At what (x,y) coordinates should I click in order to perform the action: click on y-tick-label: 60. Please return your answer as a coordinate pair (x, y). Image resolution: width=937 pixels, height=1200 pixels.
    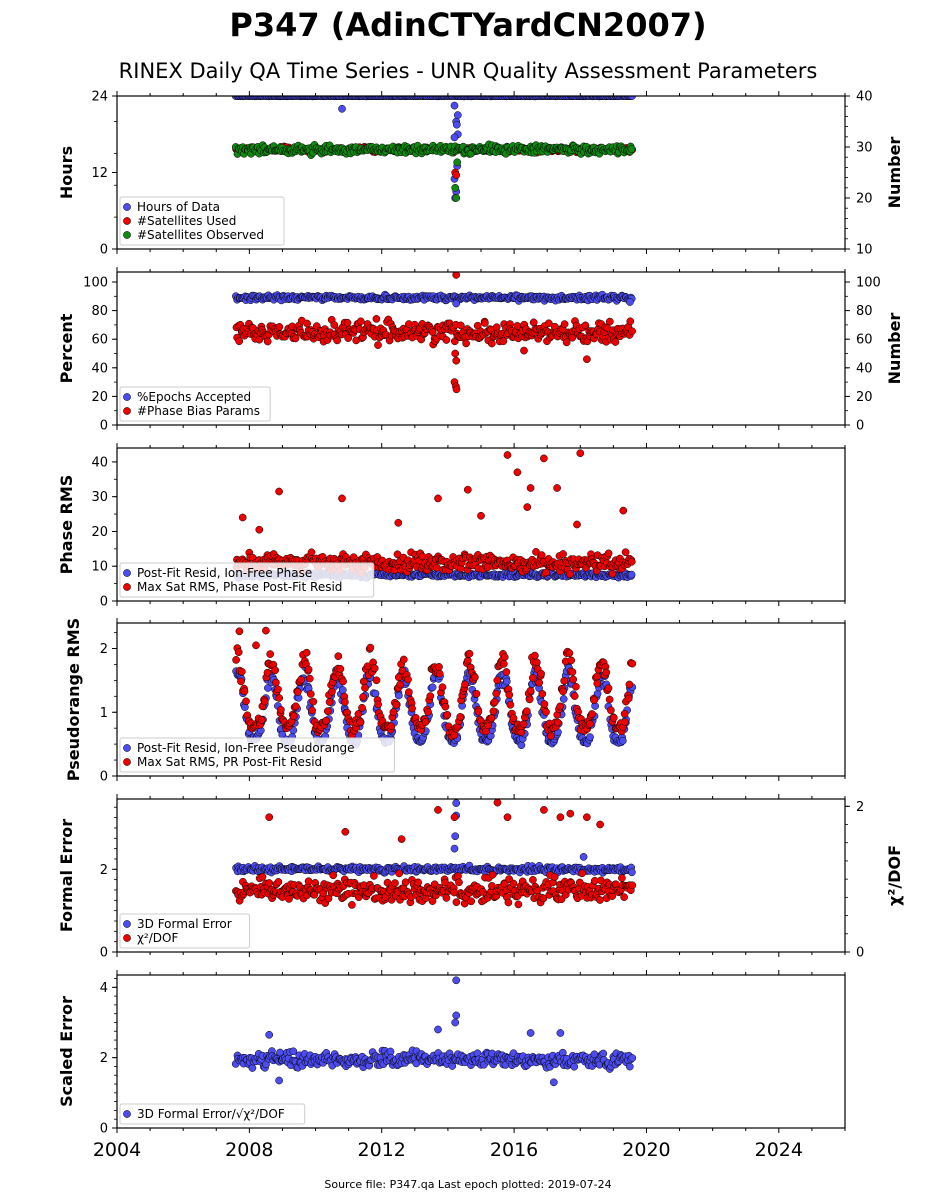
    Looking at the image, I should click on (99, 340).